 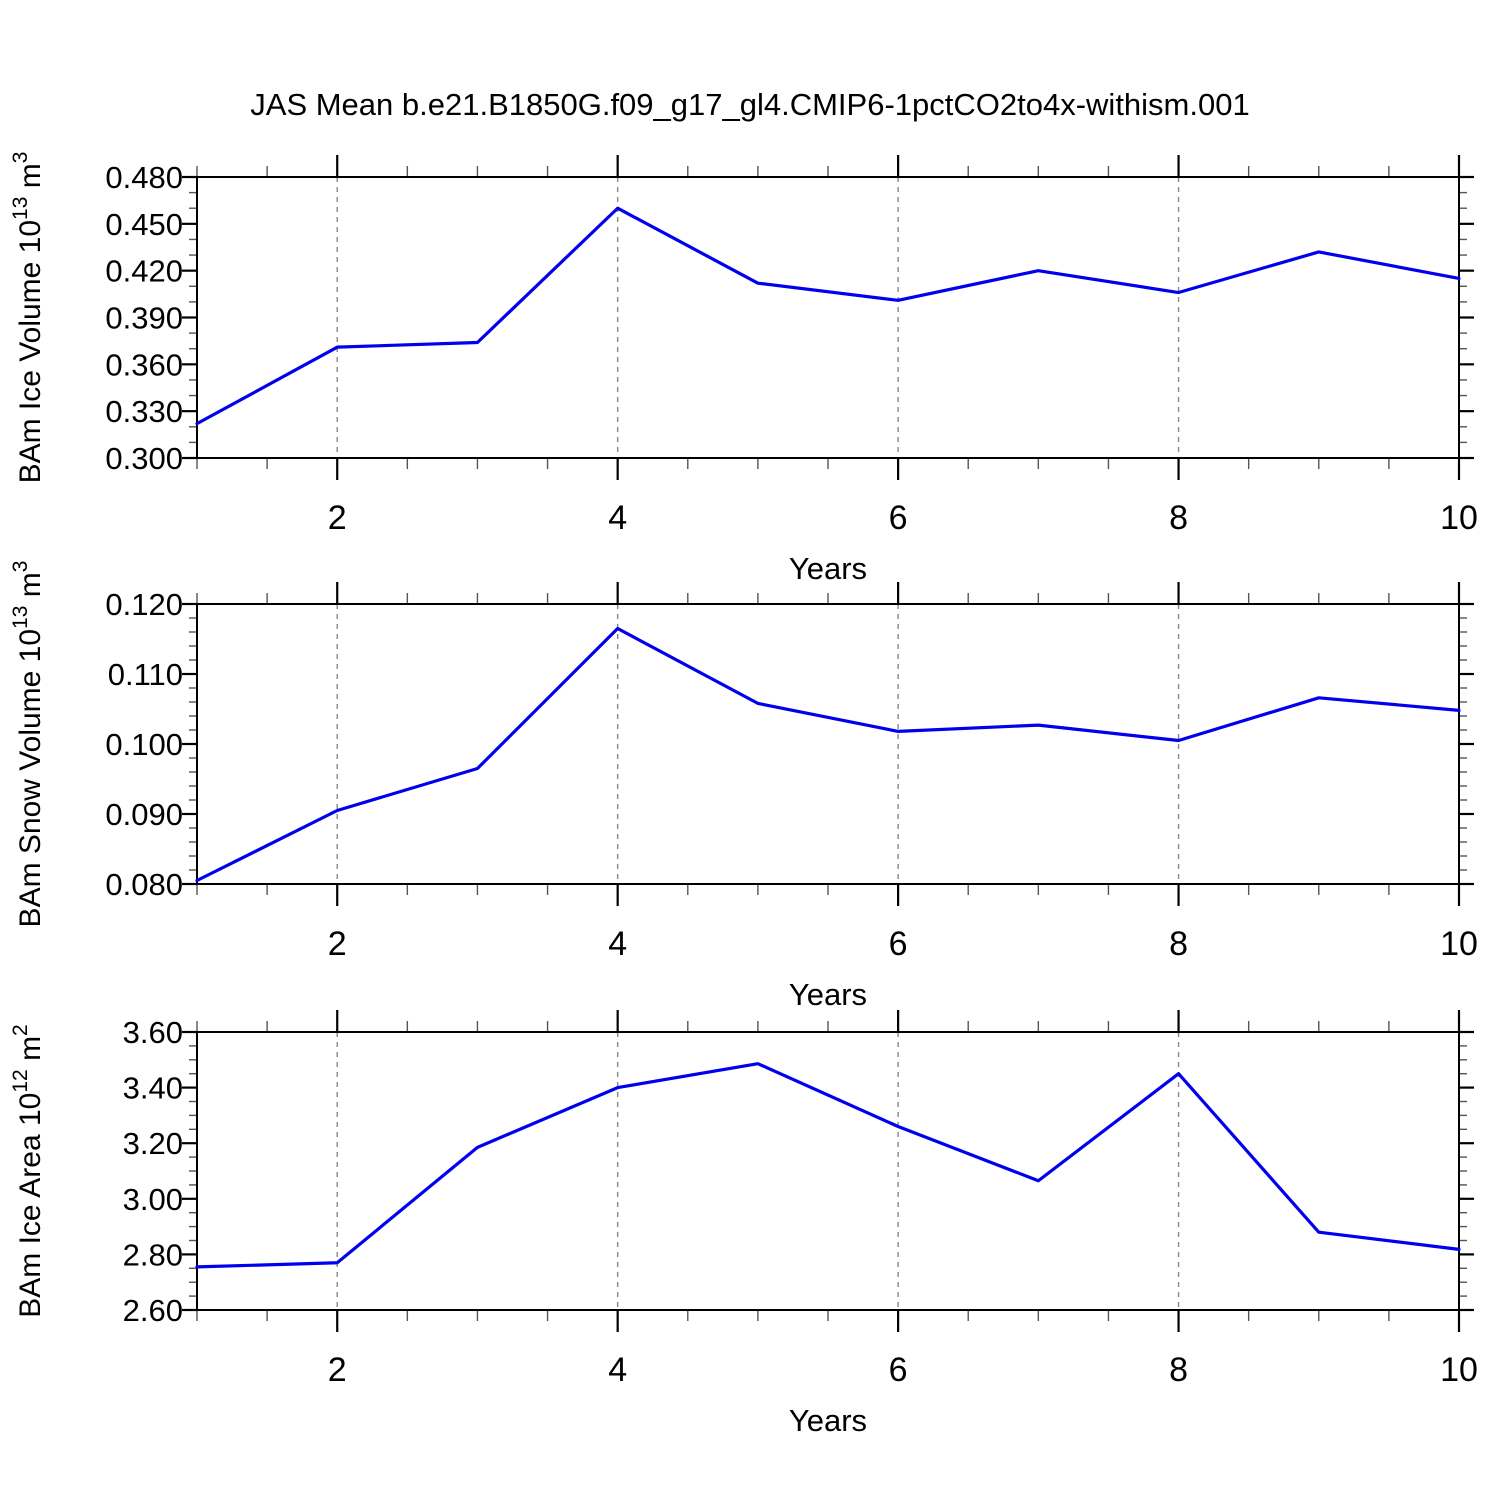 What do you see at coordinates (144, 364) in the screenshot?
I see `y-tick-label: 0.360` at bounding box center [144, 364].